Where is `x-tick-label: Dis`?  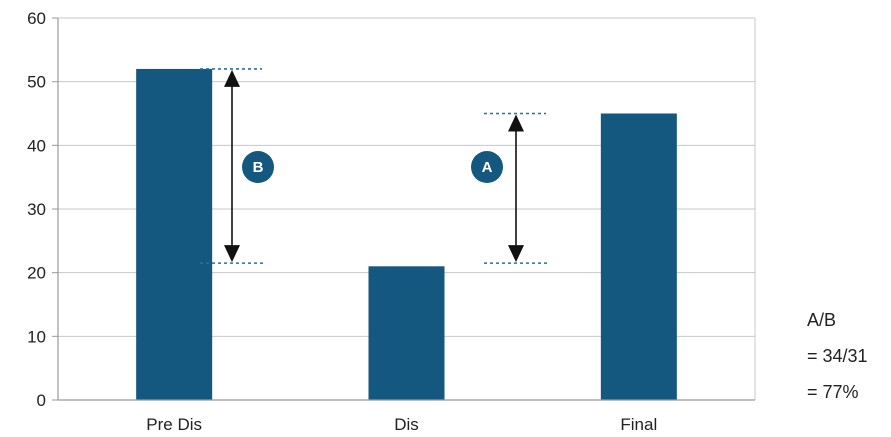 x-tick-label: Dis is located at coordinates (406, 424).